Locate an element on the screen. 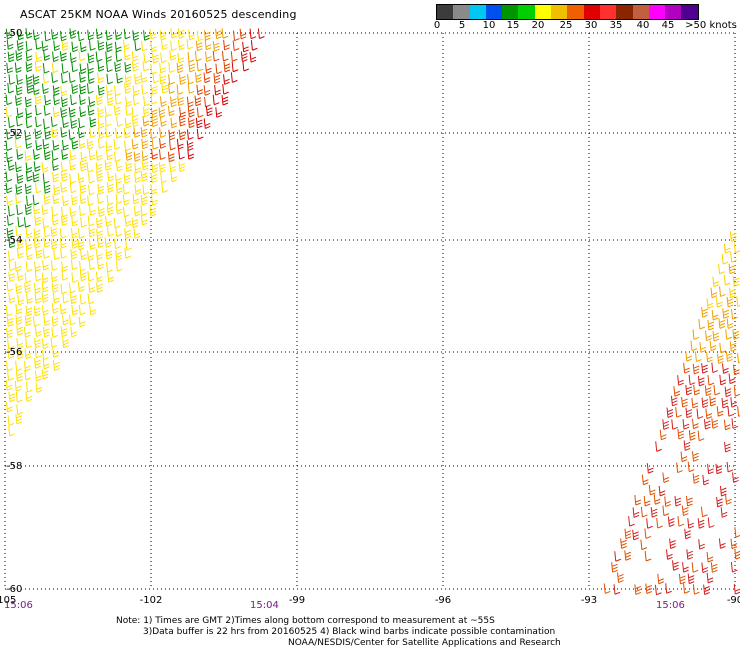 The height and width of the screenshot is (650, 740). cbar-label: 40 is located at coordinates (643, 25).